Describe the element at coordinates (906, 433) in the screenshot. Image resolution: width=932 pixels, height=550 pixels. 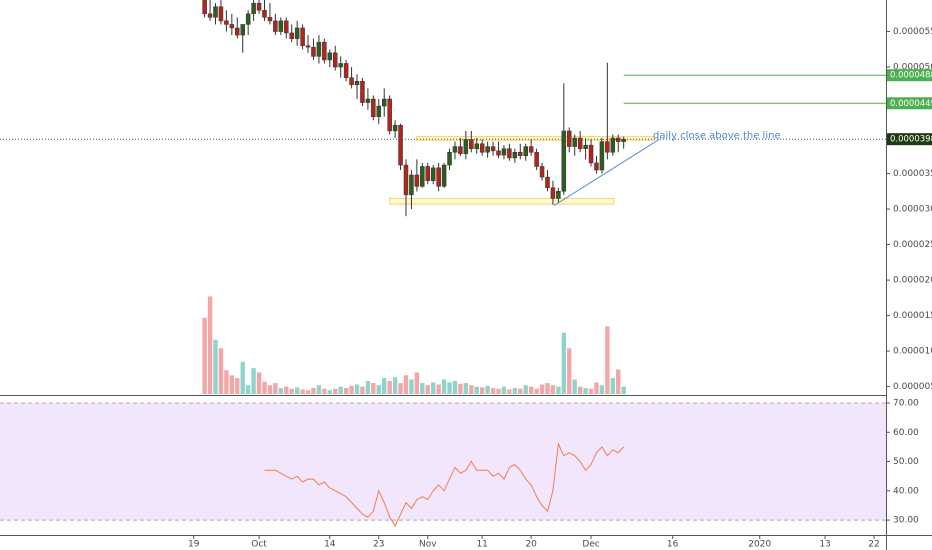
I see `y-tick-label: 60.00` at that location.